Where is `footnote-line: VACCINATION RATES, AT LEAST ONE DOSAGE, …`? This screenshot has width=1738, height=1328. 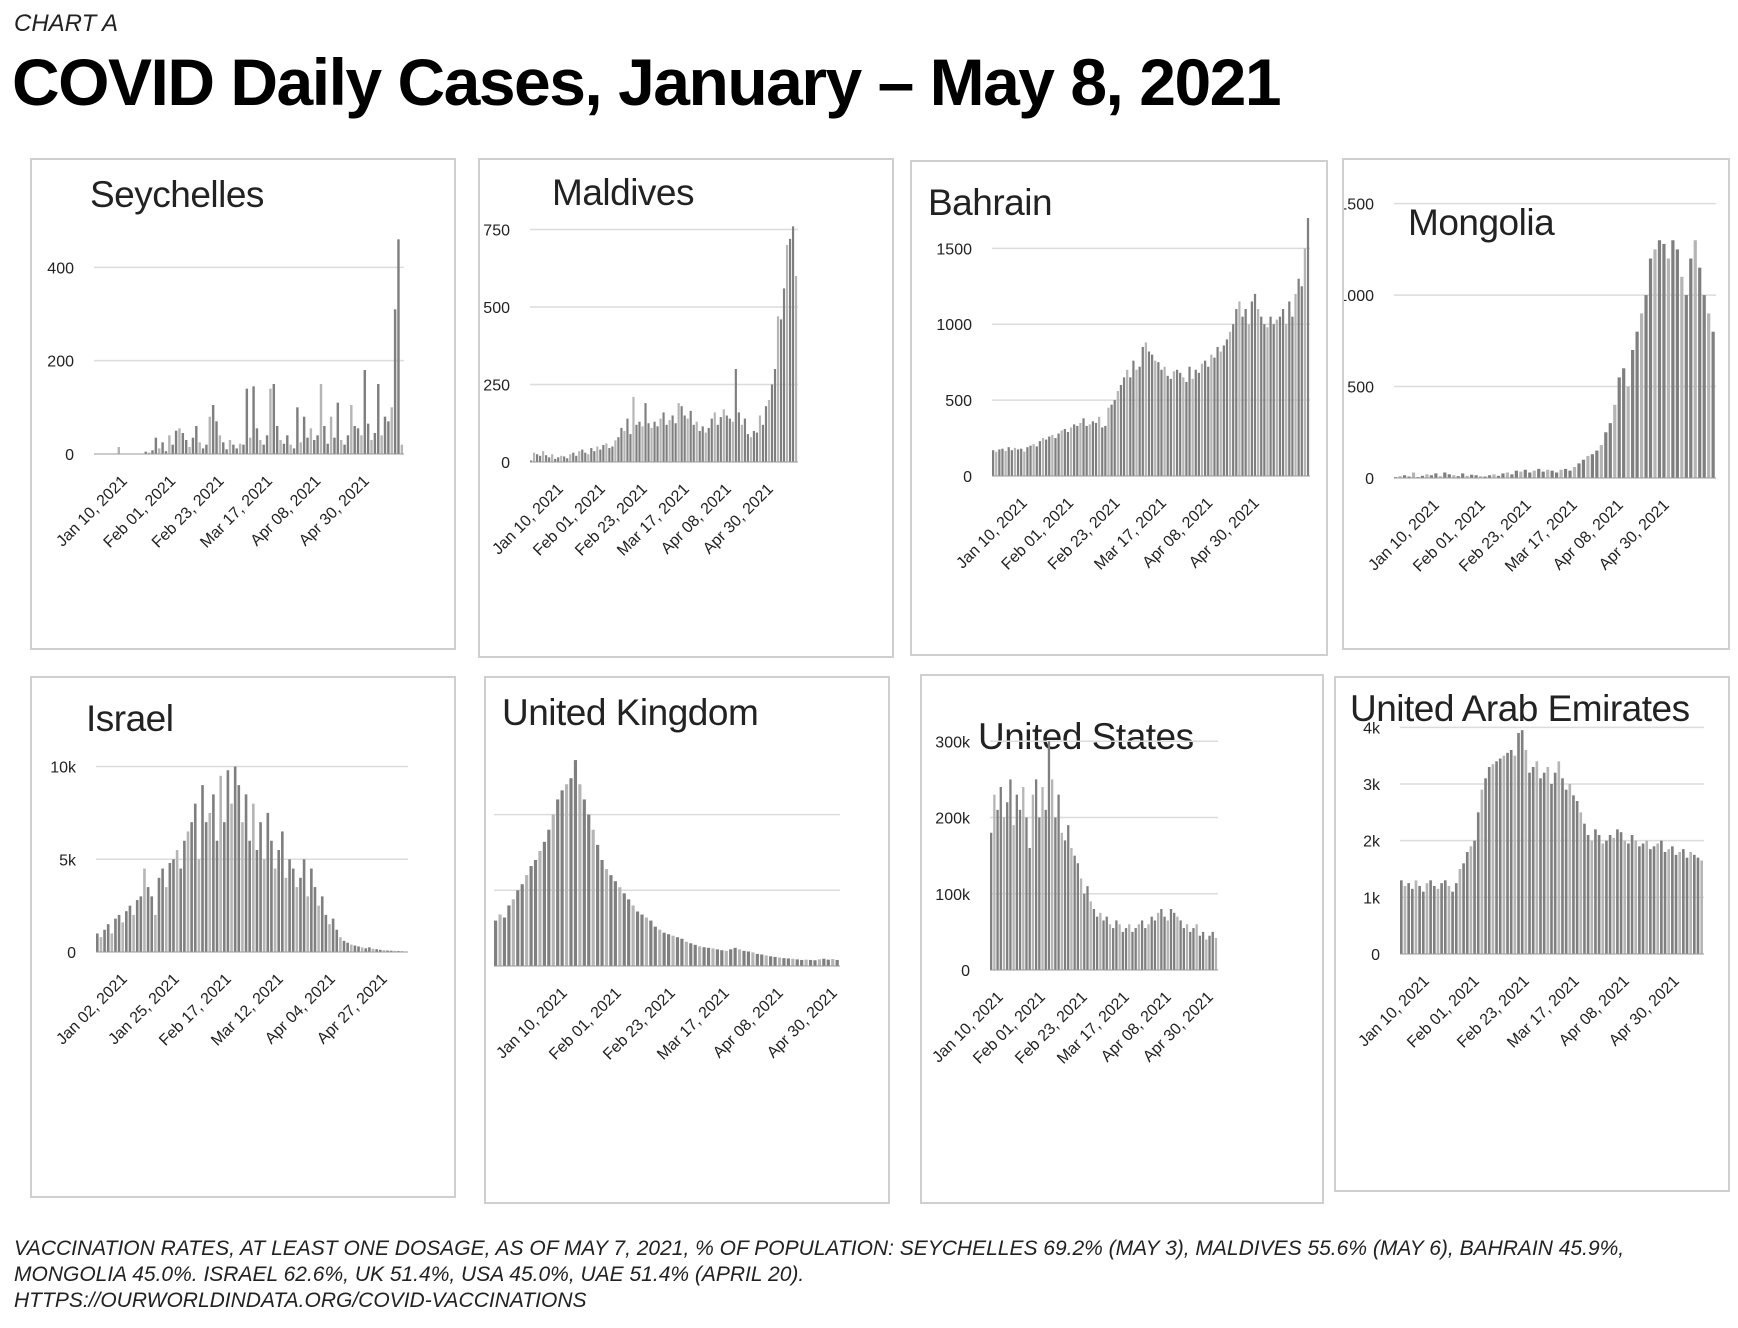 footnote-line: VACCINATION RATES, AT LEAST ONE DOSAGE, … is located at coordinates (819, 1248).